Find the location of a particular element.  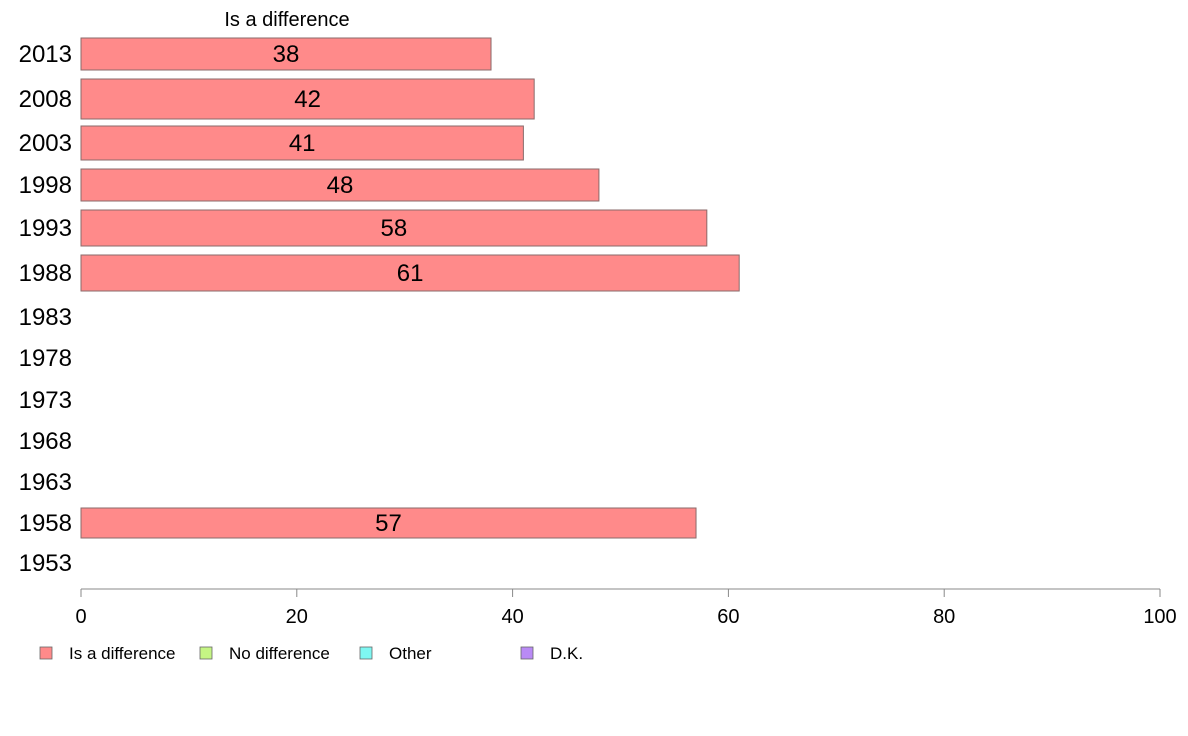

bar-value-label: 58 is located at coordinates (394, 228).